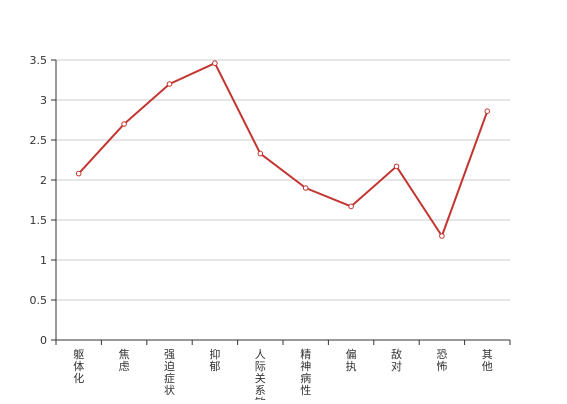 This screenshot has width=567, height=404. I want to click on y-axis: 0 0.5 1 1.5 2 2.5 3 3.5, so click(43, 200).